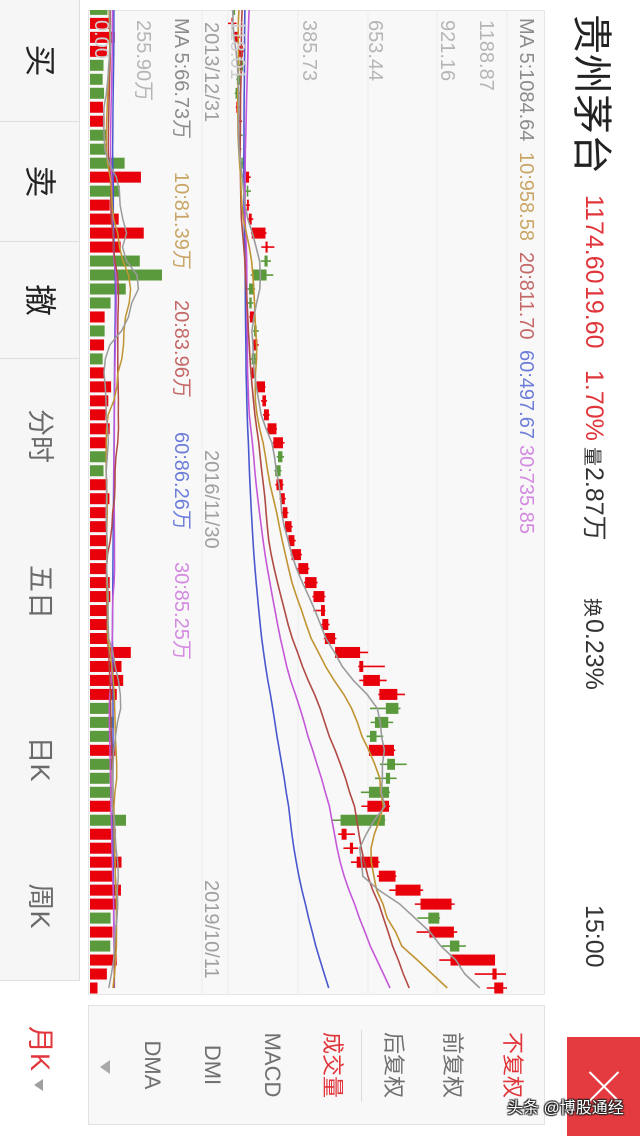 The image size is (640, 1136). Describe the element at coordinates (181, 79) in the screenshot. I see `volume-ma-legend-5: MA 5:66.73万` at that location.